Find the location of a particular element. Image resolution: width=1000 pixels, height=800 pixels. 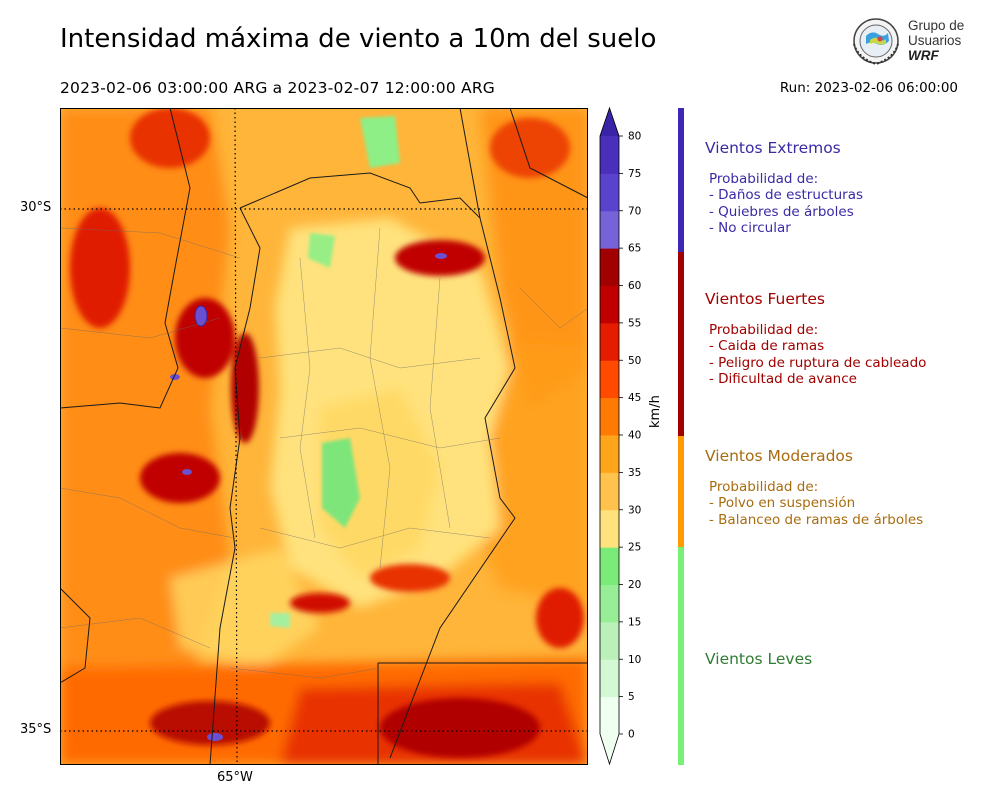

wind-colorbar: 0 5 10 15 20 25 30 35 40 45 50 55 60 65 70 75 80 is located at coordinates (620, 436).